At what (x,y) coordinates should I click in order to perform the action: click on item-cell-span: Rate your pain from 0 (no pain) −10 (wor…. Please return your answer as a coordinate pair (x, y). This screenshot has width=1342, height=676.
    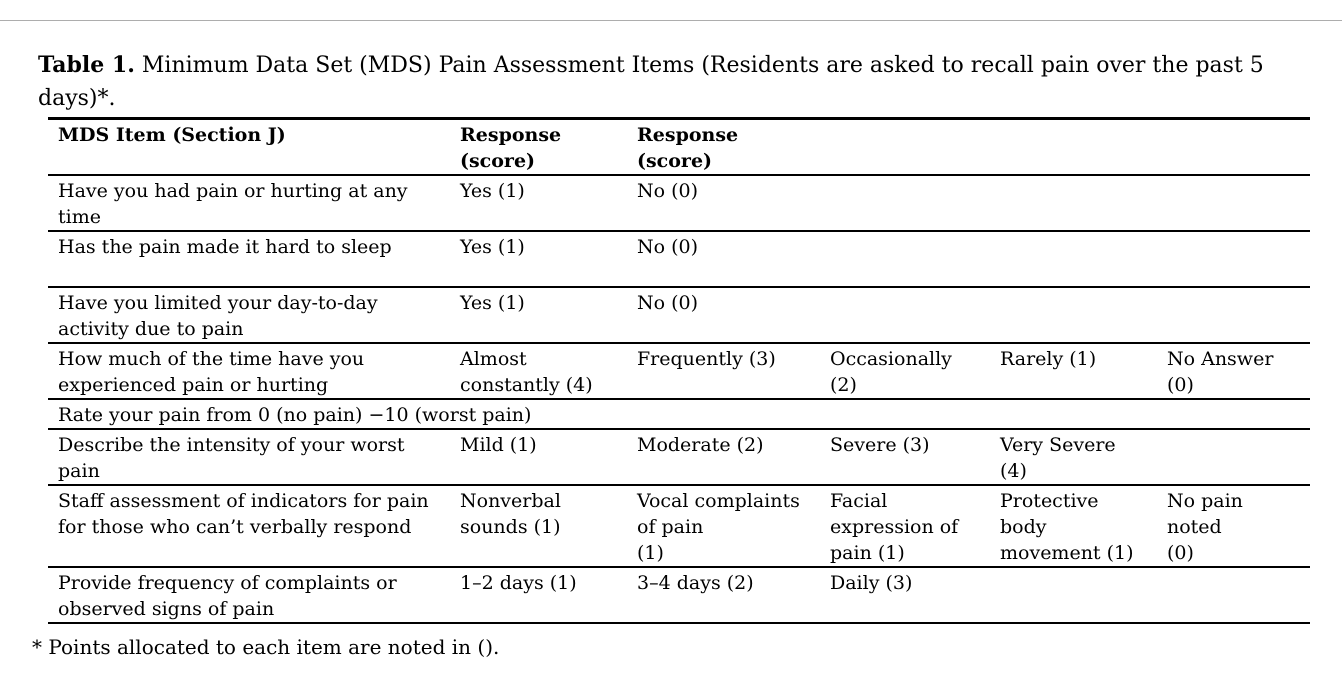
    Looking at the image, I should click on (679, 414).